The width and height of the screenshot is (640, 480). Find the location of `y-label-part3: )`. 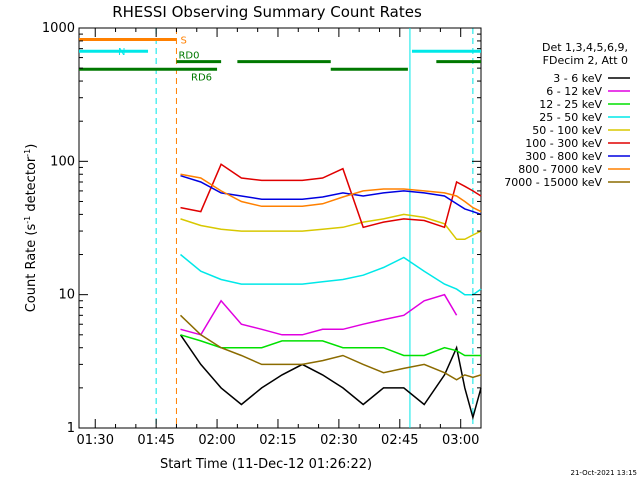

y-label-part3: ) is located at coordinates (31, 146).